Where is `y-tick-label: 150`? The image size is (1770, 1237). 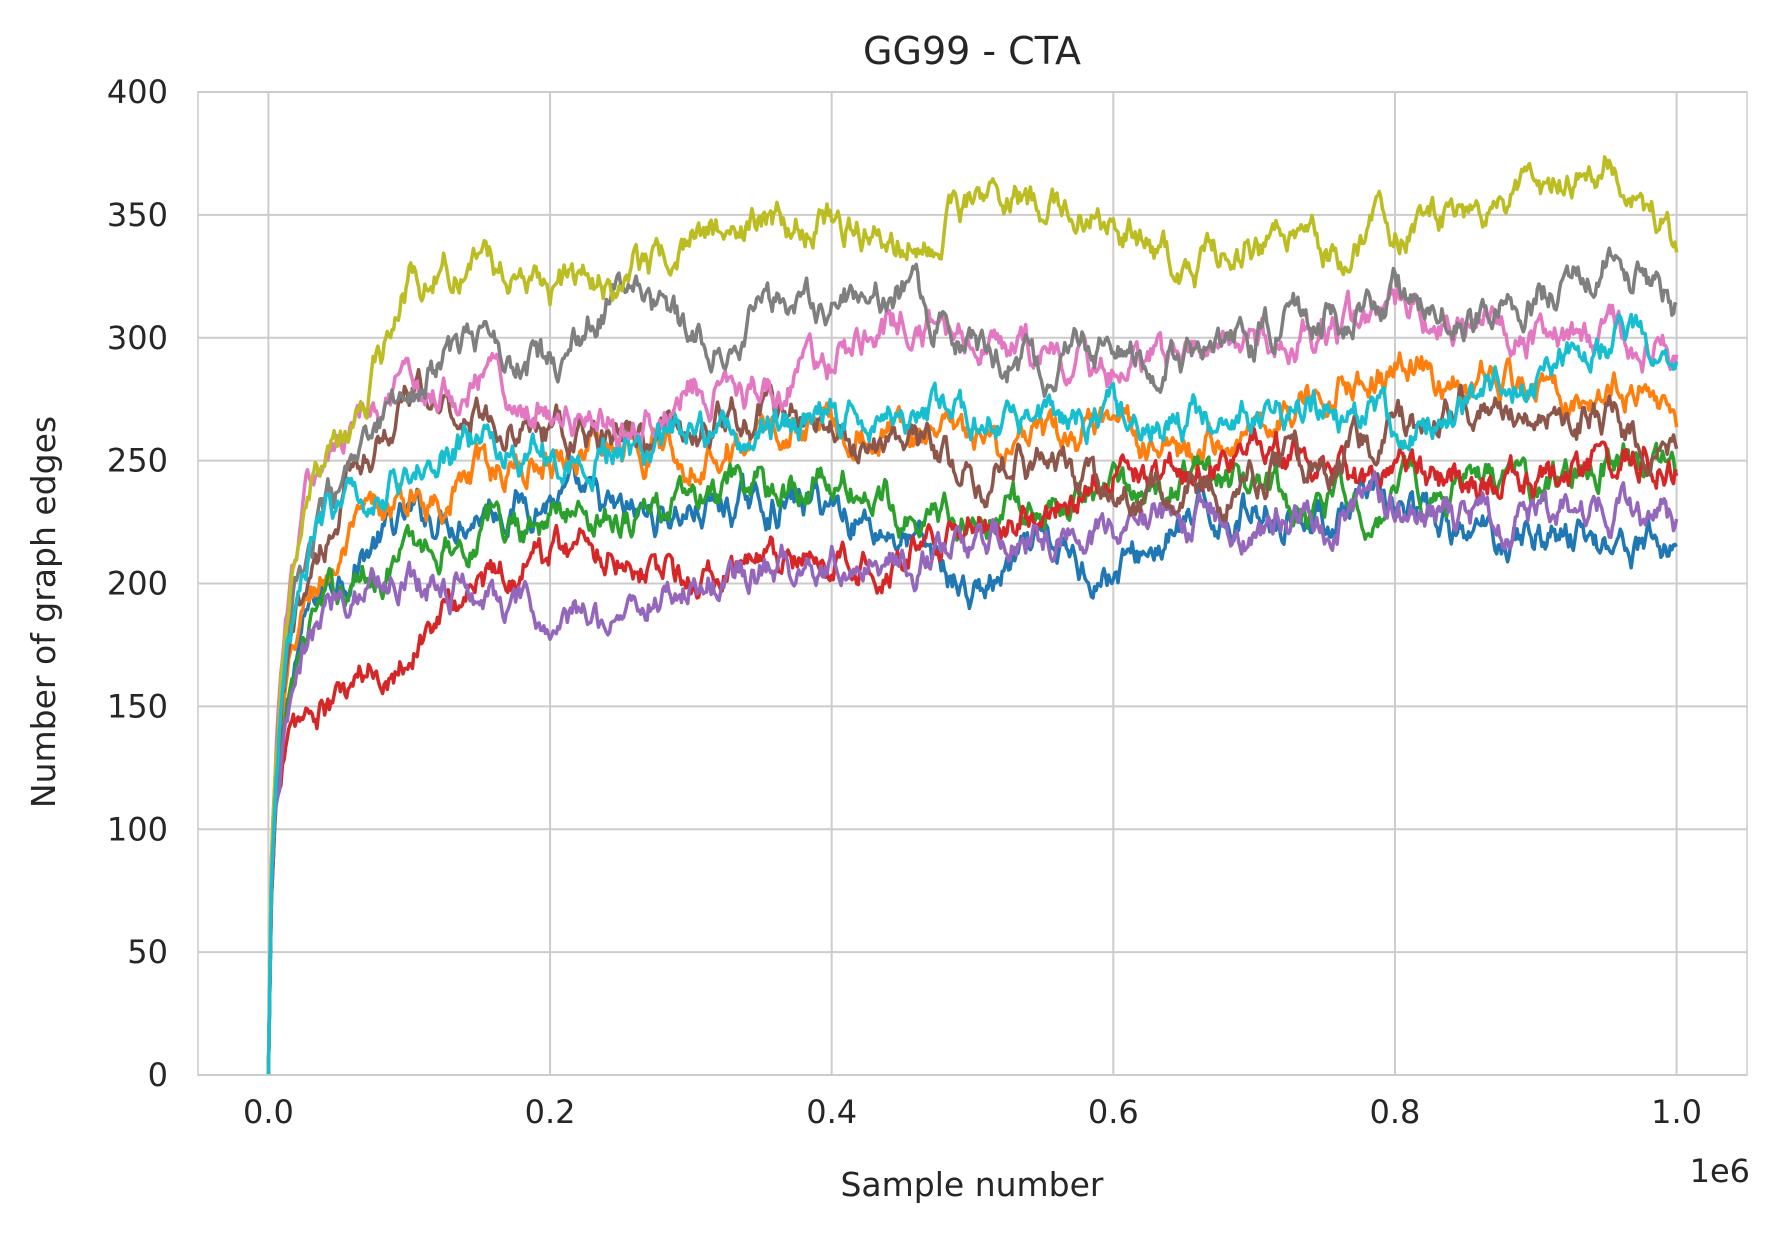 y-tick-label: 150 is located at coordinates (137, 706).